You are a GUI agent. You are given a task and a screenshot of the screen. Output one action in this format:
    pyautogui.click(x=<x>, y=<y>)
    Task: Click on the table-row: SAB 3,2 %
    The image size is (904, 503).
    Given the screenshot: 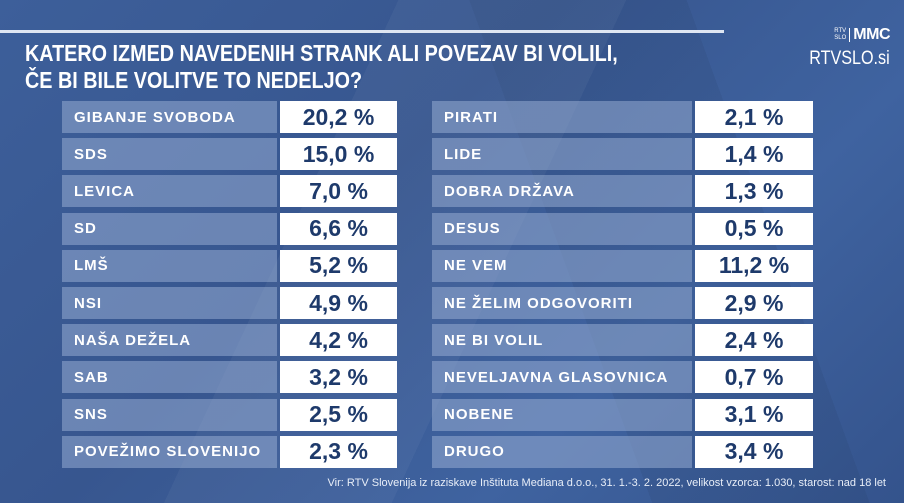 What is the action you would take?
    pyautogui.click(x=229, y=377)
    